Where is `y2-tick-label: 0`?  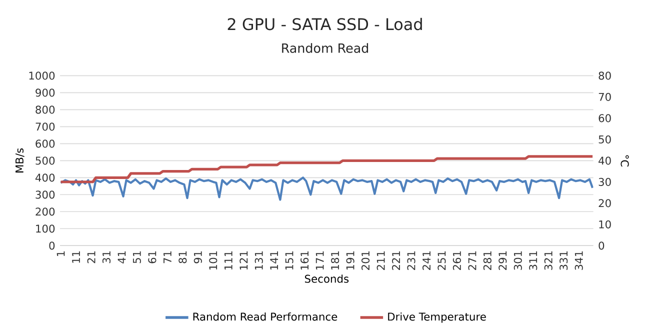 y2-tick-label: 0 is located at coordinates (601, 246).